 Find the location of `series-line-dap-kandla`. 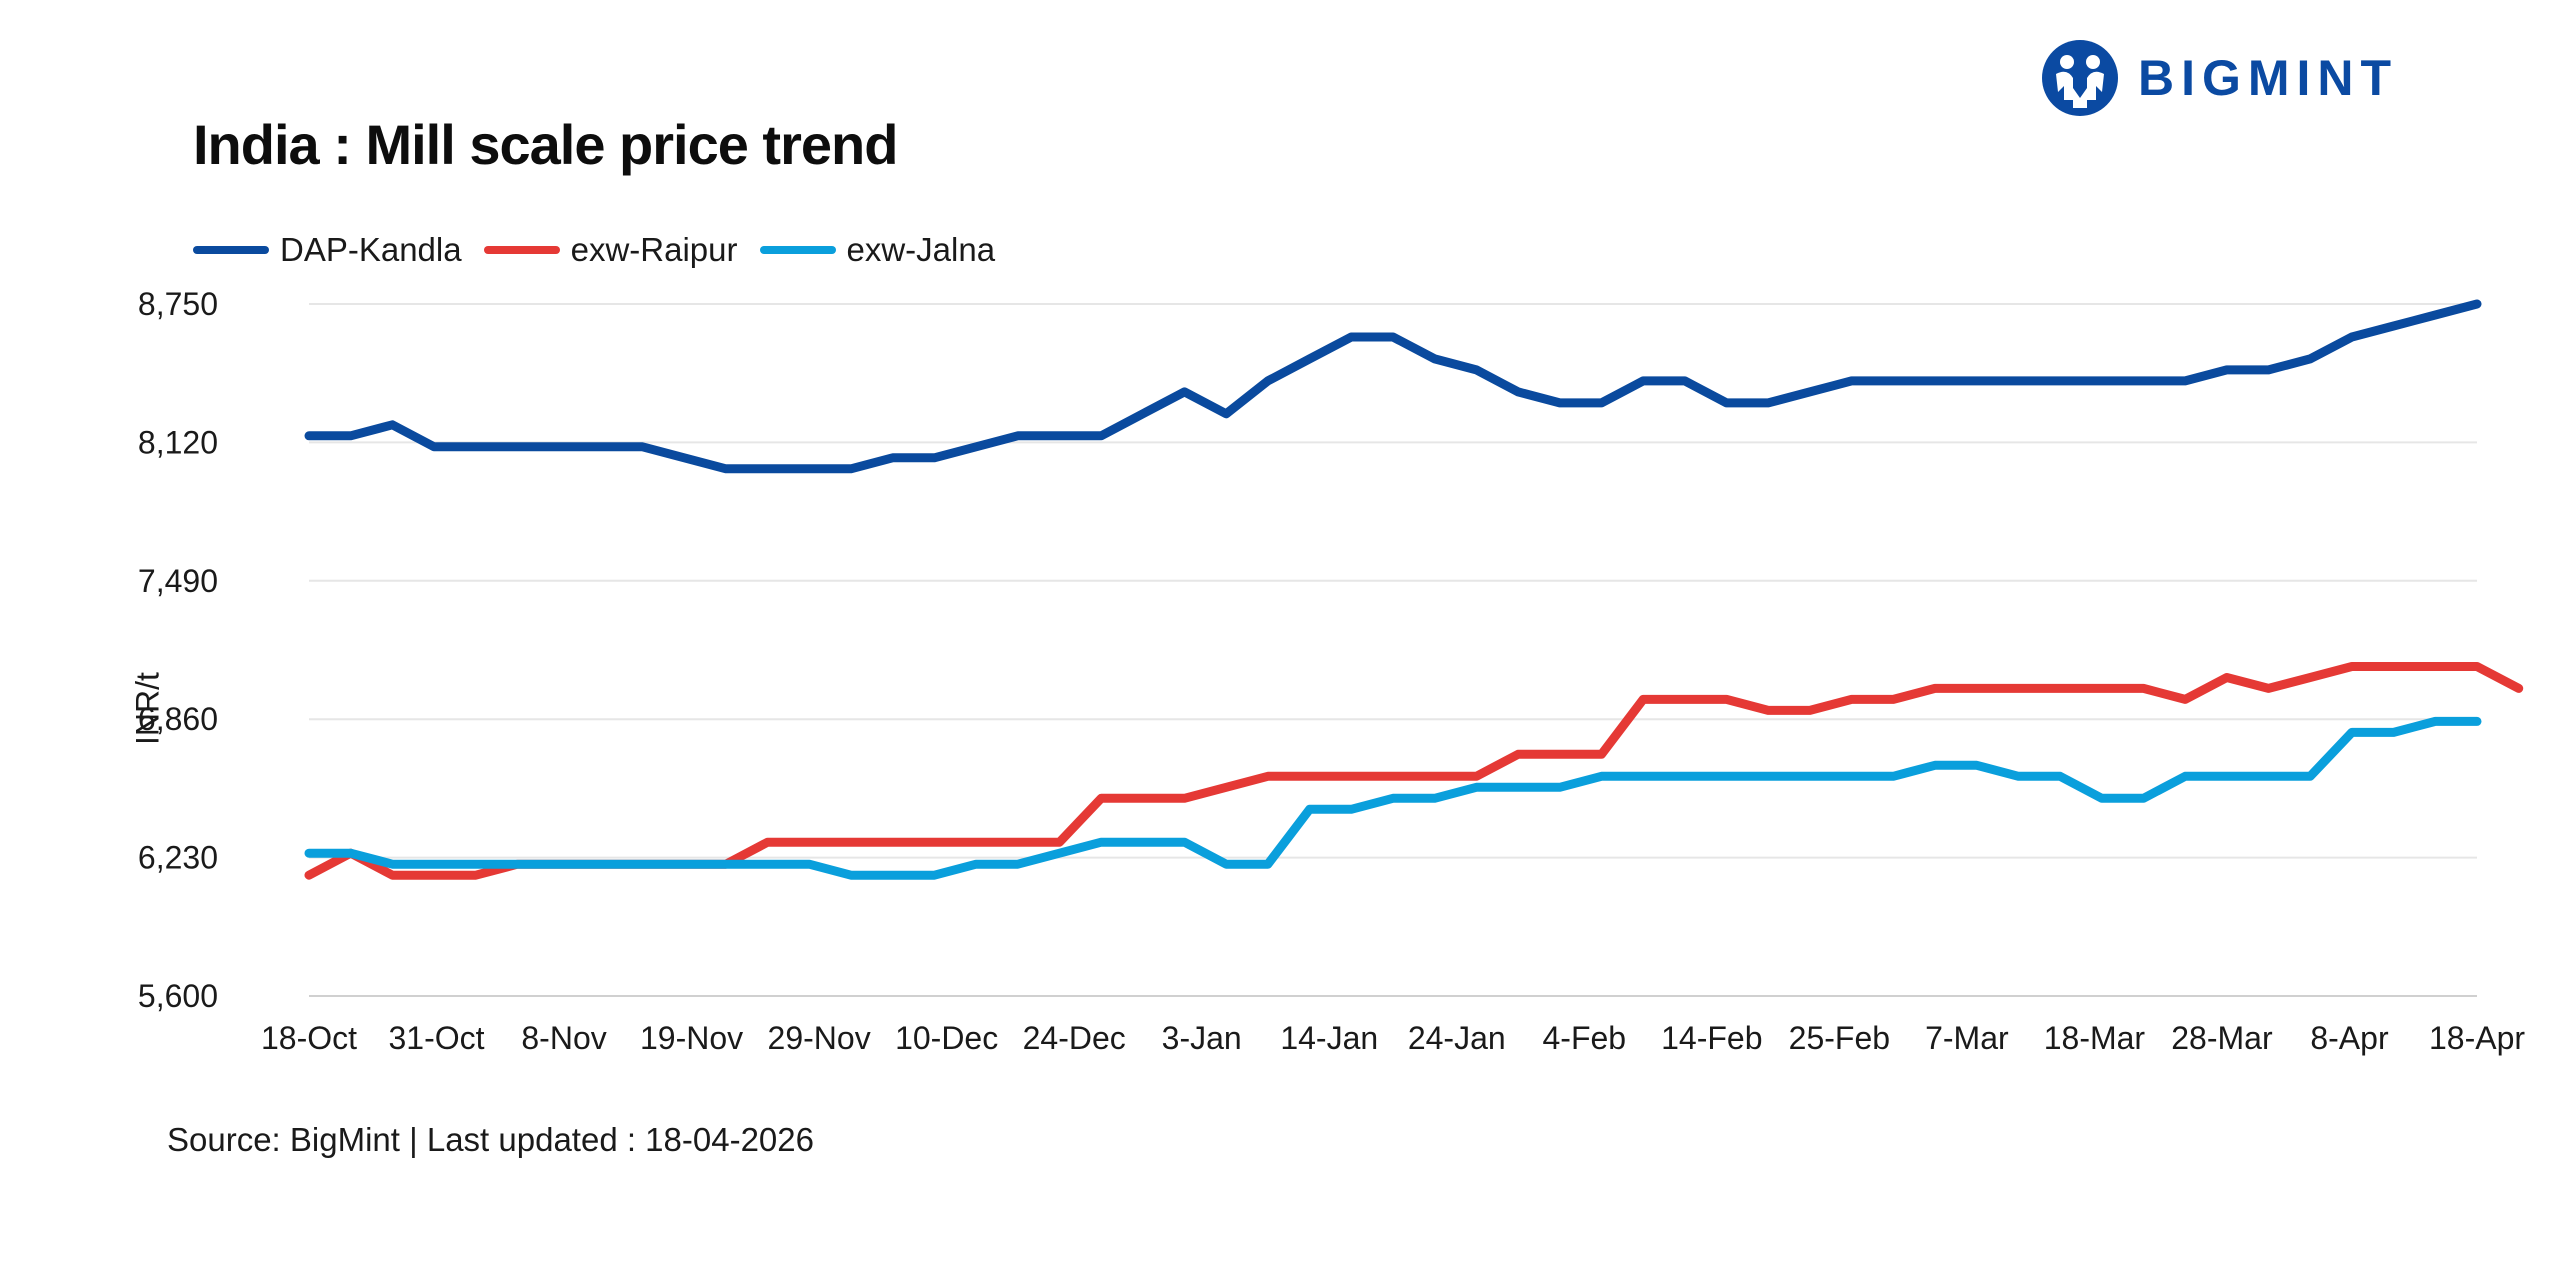

series-line-dap-kandla is located at coordinates (1393, 386).